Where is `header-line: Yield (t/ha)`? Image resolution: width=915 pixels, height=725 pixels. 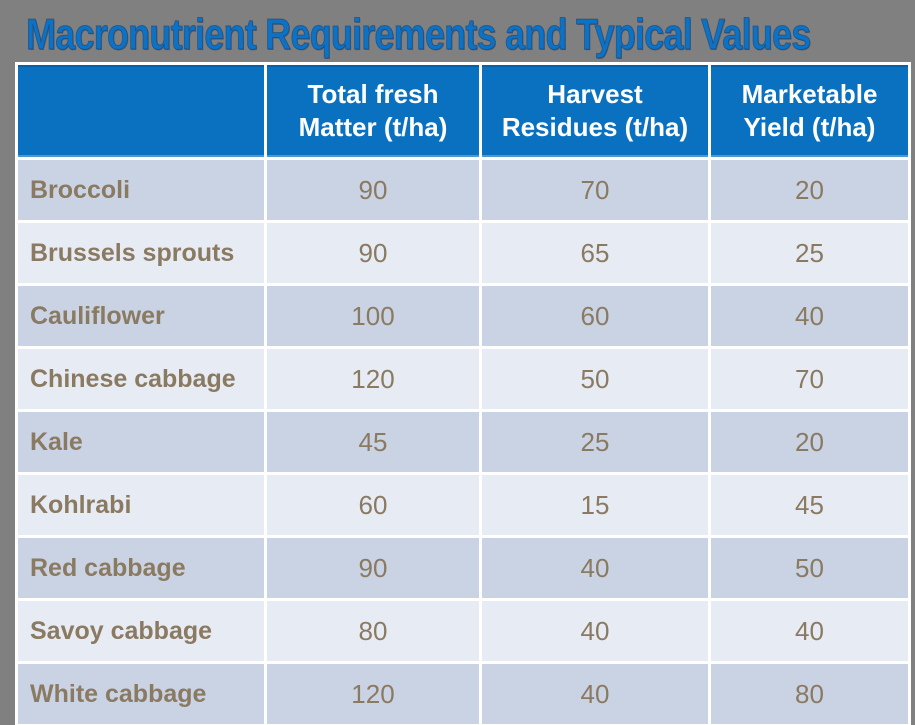 header-line: Yield (t/ha) is located at coordinates (809, 127).